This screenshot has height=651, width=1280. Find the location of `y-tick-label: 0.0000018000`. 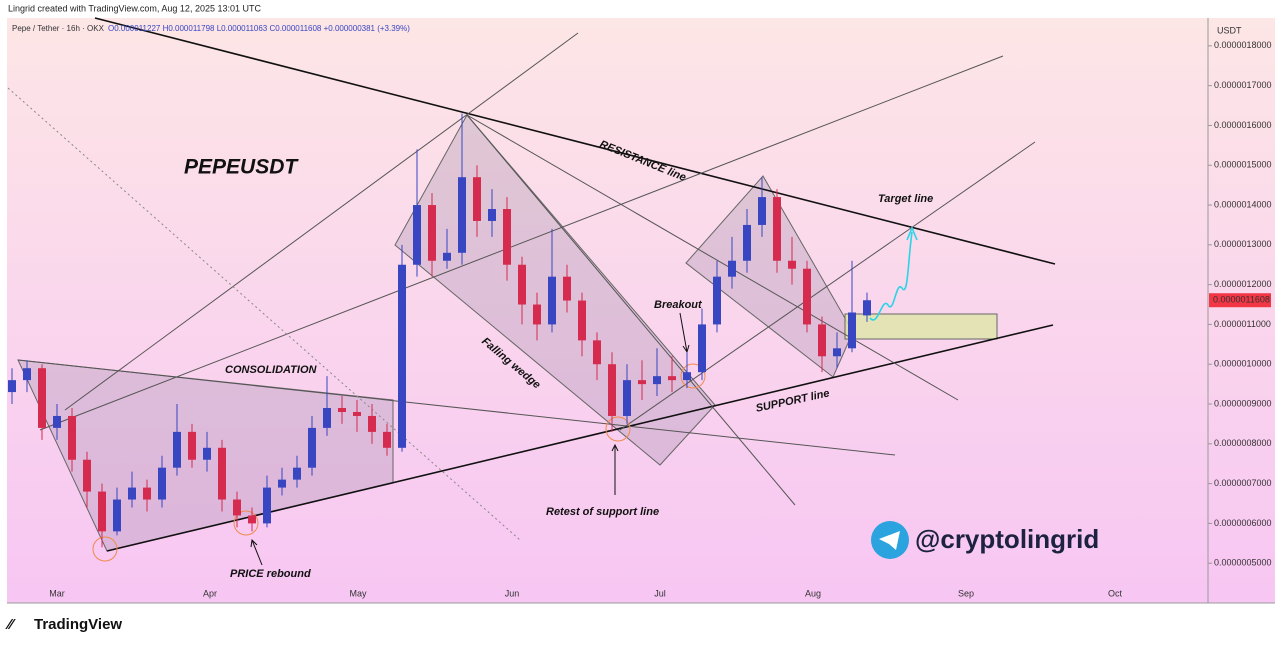

y-tick-label: 0.0000018000 is located at coordinates (1243, 45).